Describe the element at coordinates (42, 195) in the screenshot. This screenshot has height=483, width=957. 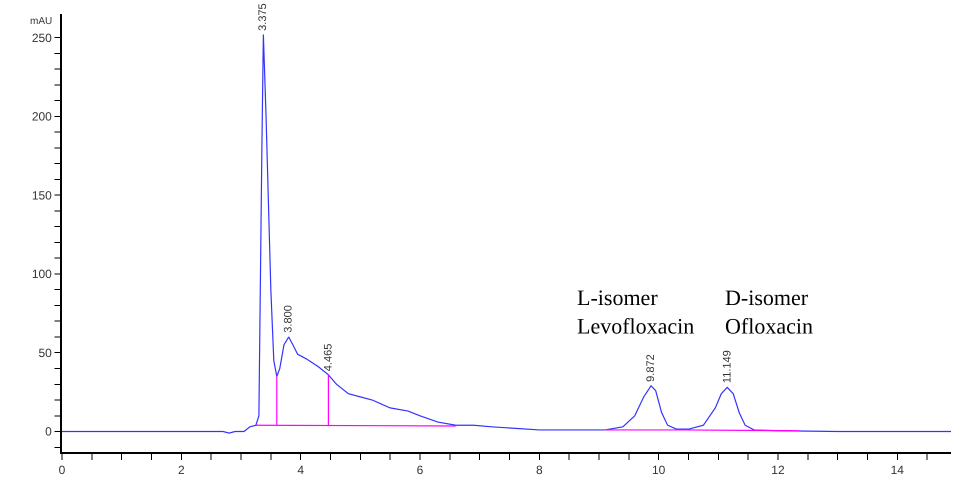
I see `y-tick-label: 150` at that location.